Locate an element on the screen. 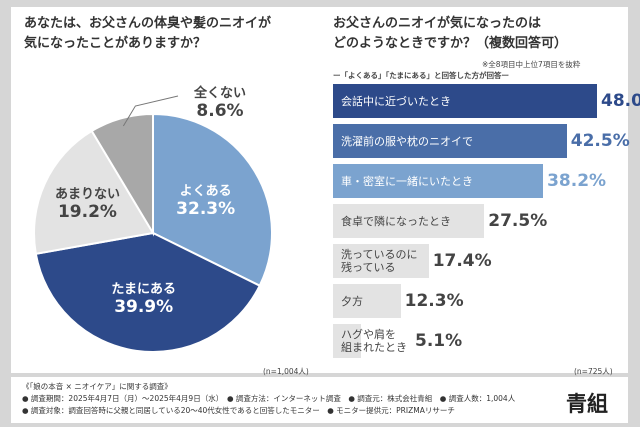  pie-slice-label: あまりない 19.2% is located at coordinates (87, 202).